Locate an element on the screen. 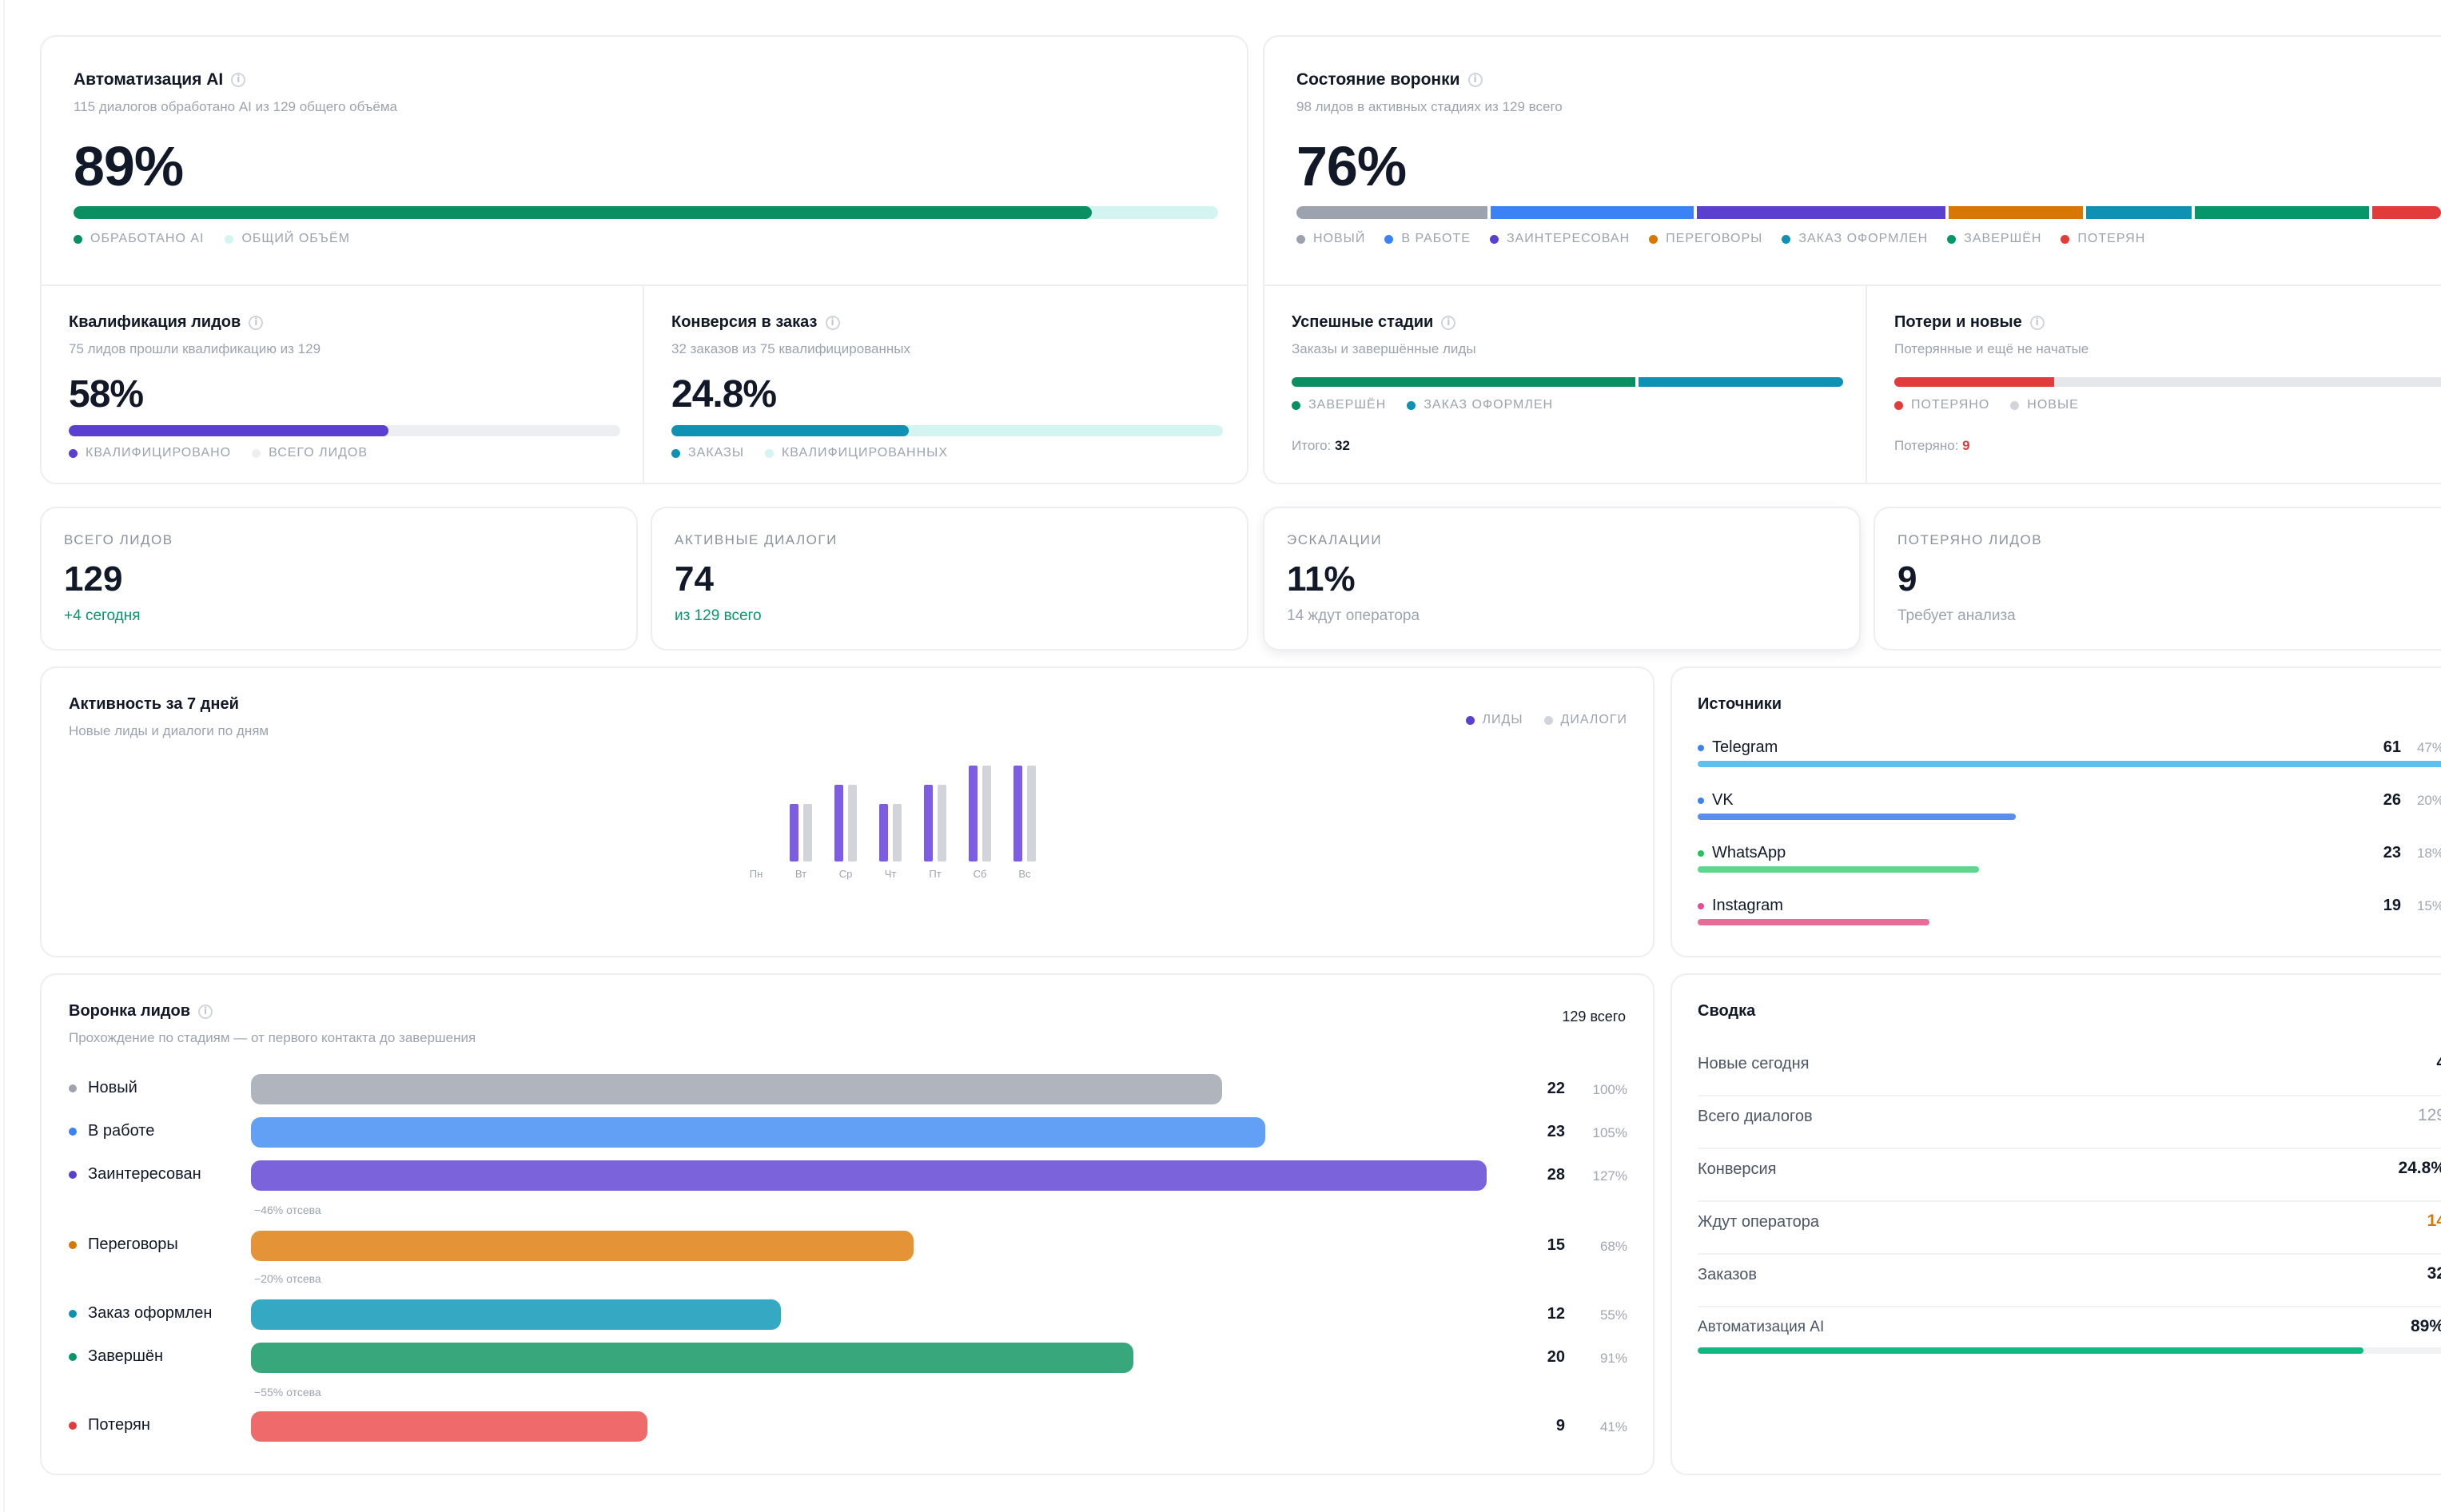 This screenshot has width=2441, height=1512. funnel-stage-label: Новый is located at coordinates (103, 1088).